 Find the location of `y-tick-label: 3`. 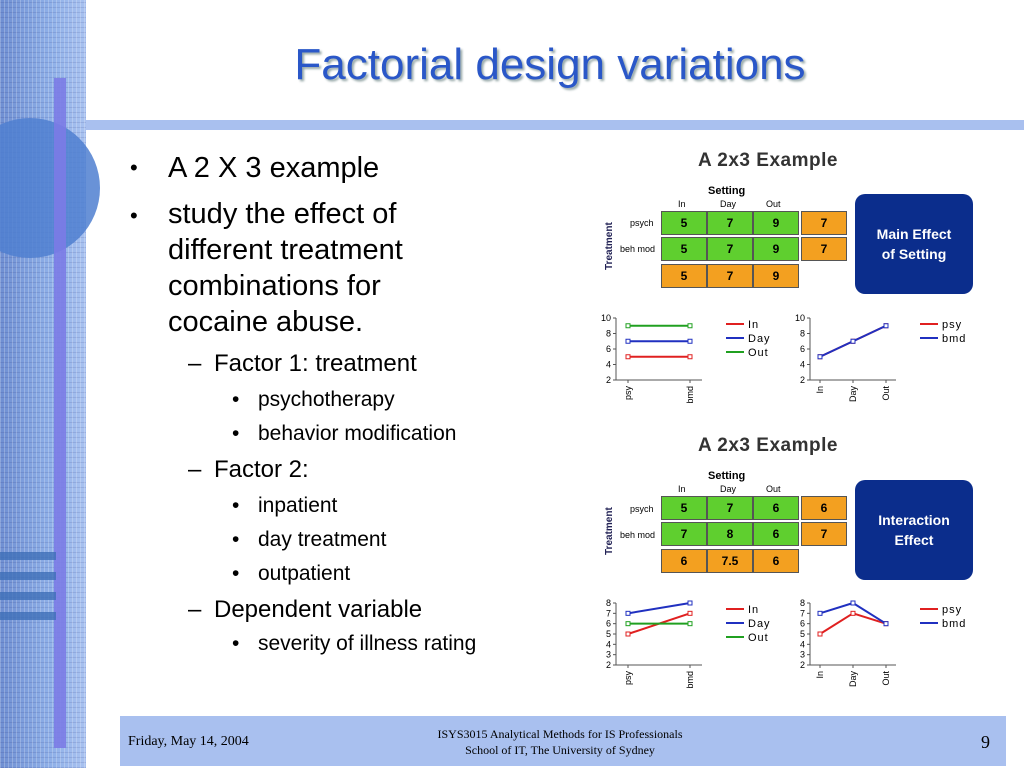

y-tick-label: 3 is located at coordinates (608, 655).